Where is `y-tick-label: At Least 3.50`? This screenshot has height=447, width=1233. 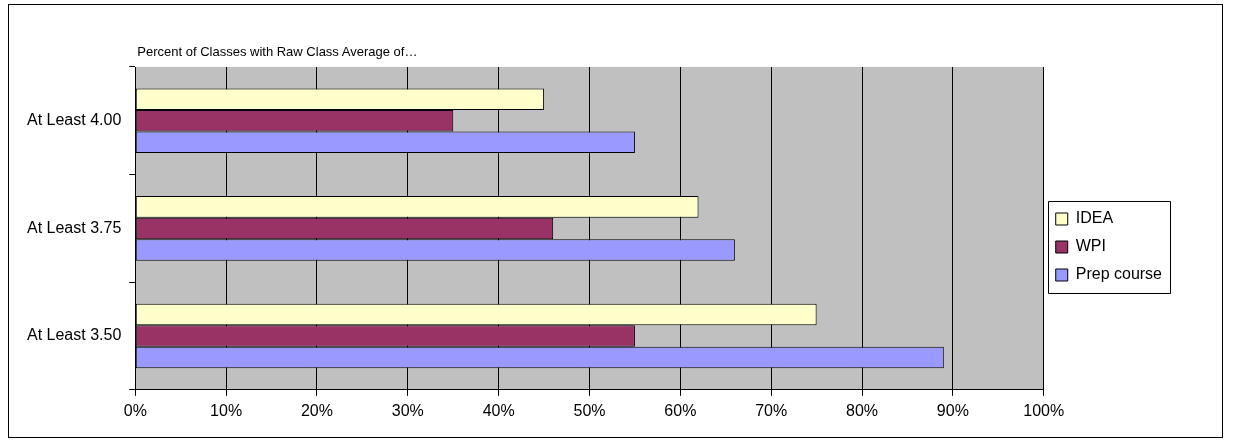 y-tick-label: At Least 3.50 is located at coordinates (74, 335).